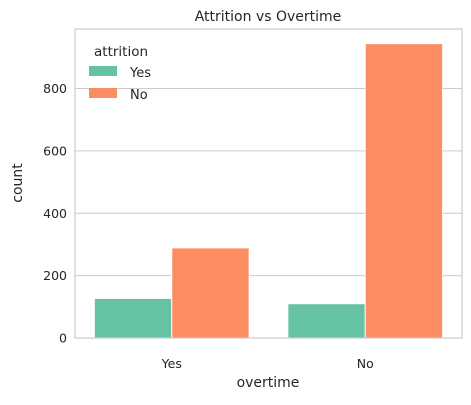 The height and width of the screenshot is (405, 471). I want to click on y-tick-label: 200, so click(55, 275).